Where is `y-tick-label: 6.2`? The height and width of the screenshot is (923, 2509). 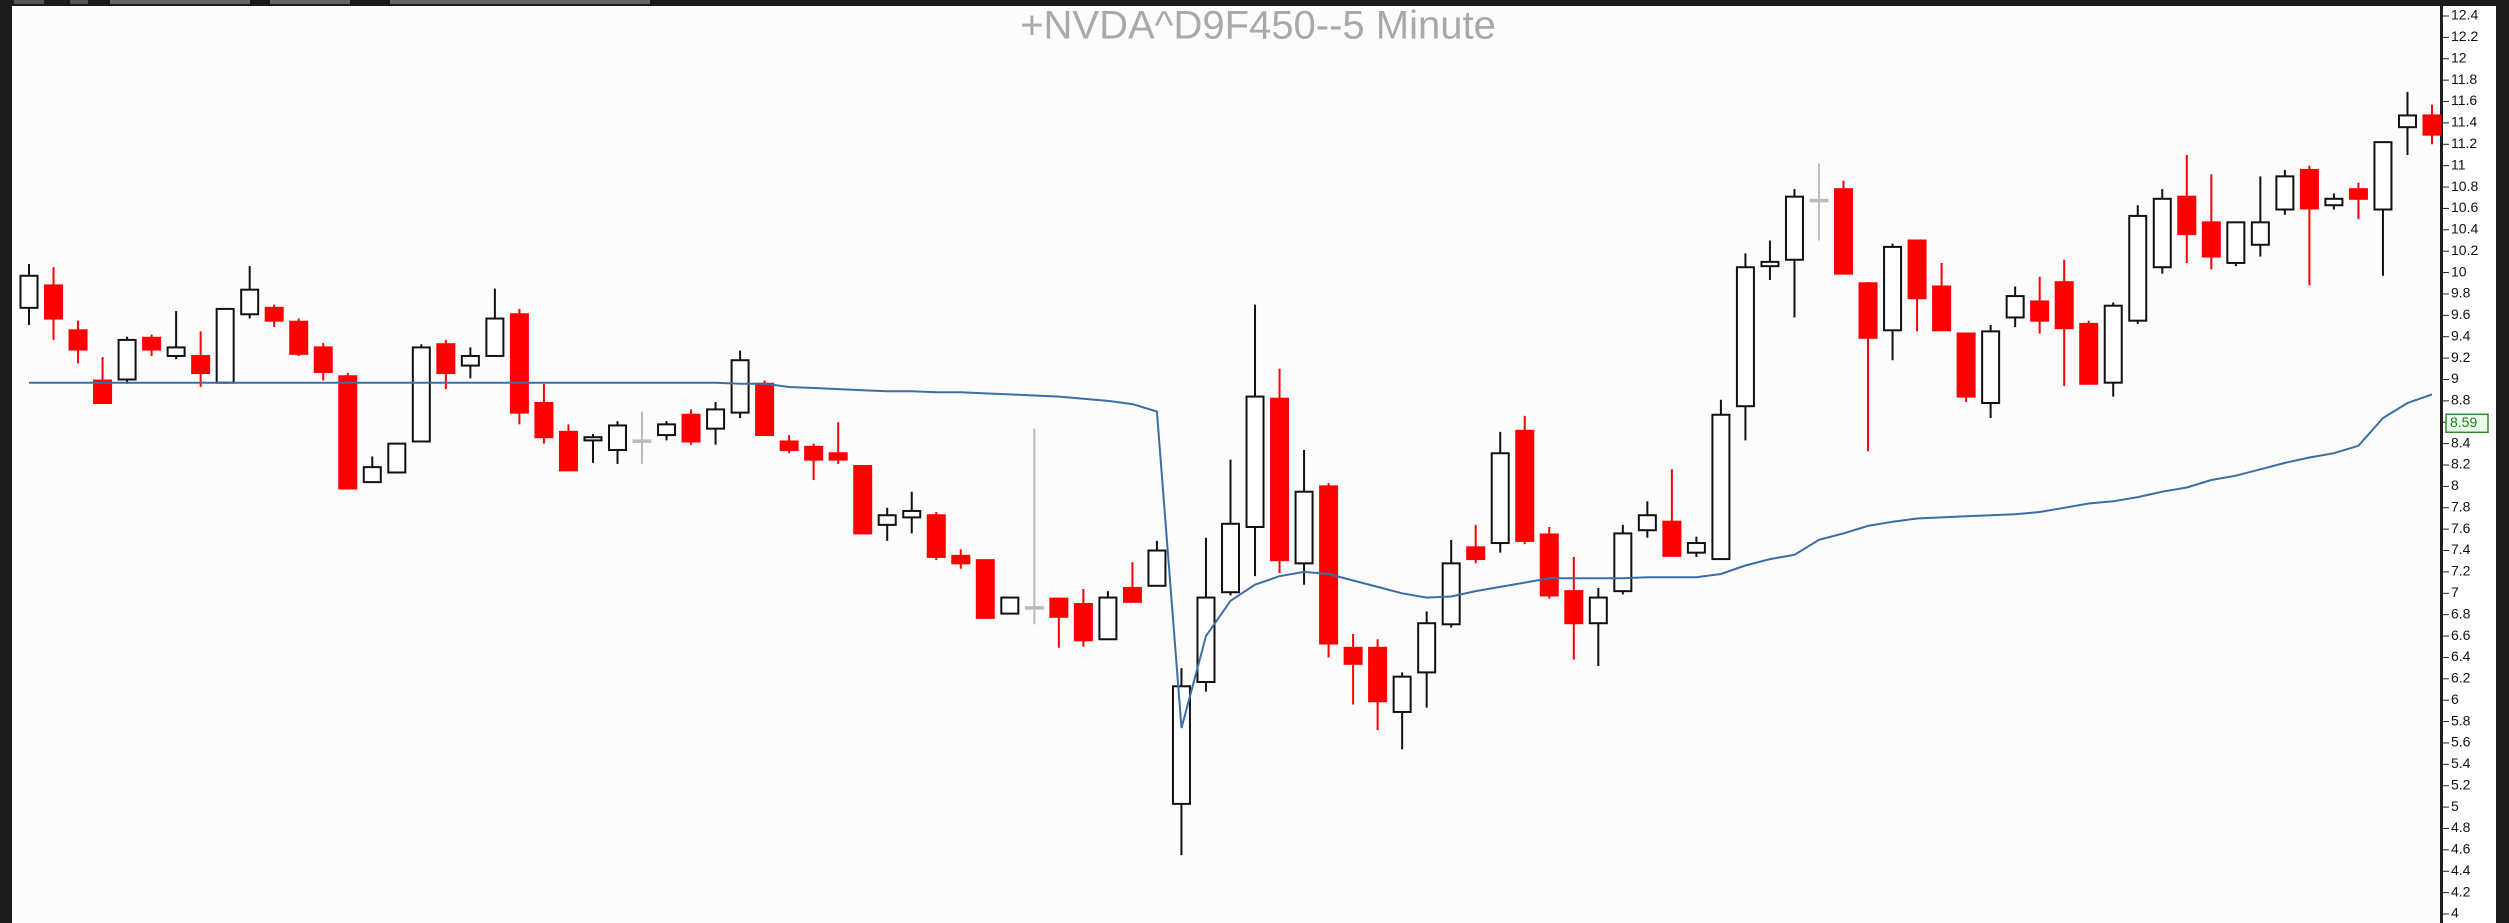
y-tick-label: 6.2 is located at coordinates (2461, 678).